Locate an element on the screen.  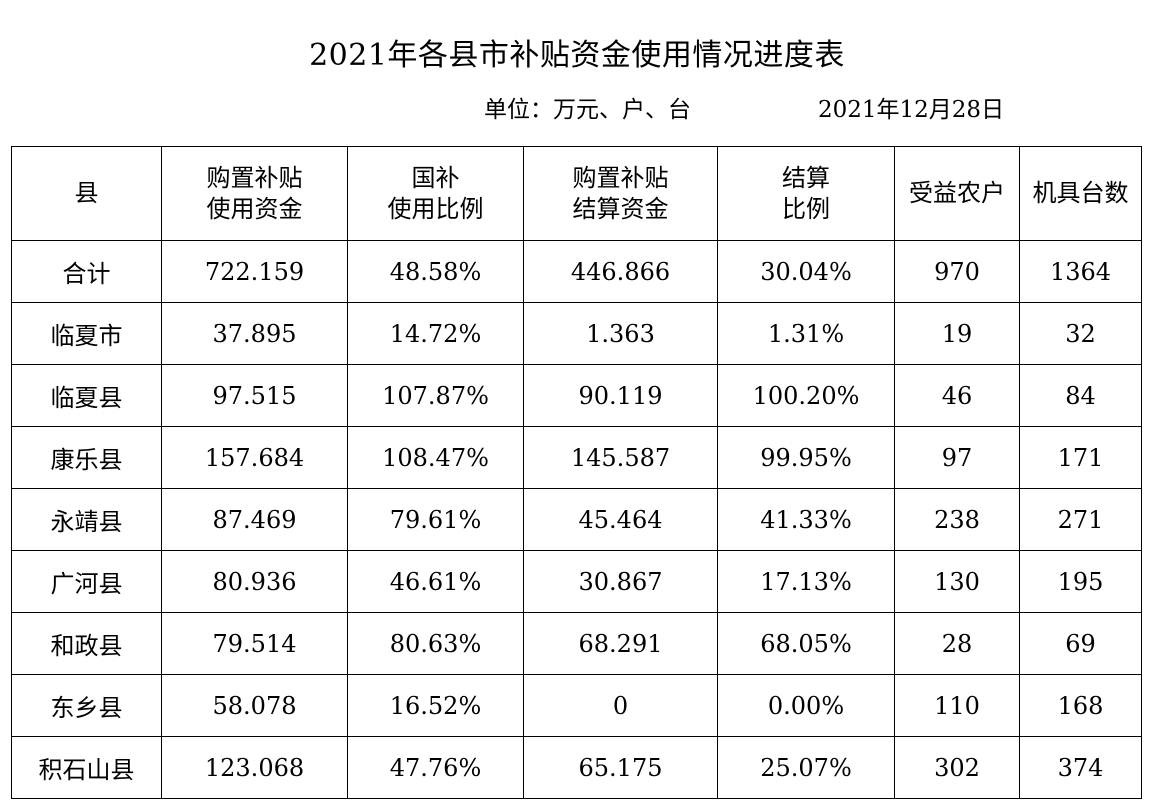
cell-machines: 32 is located at coordinates (1080, 333).